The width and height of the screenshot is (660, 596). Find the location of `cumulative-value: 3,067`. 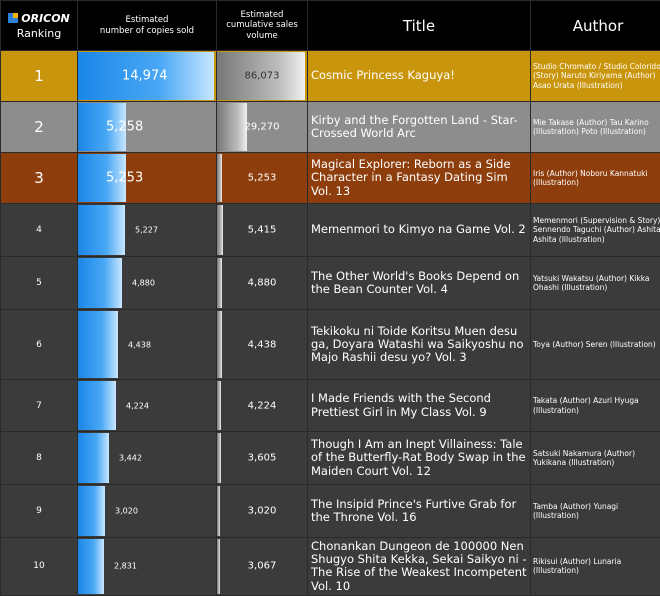

cumulative-value: 3,067 is located at coordinates (262, 566).